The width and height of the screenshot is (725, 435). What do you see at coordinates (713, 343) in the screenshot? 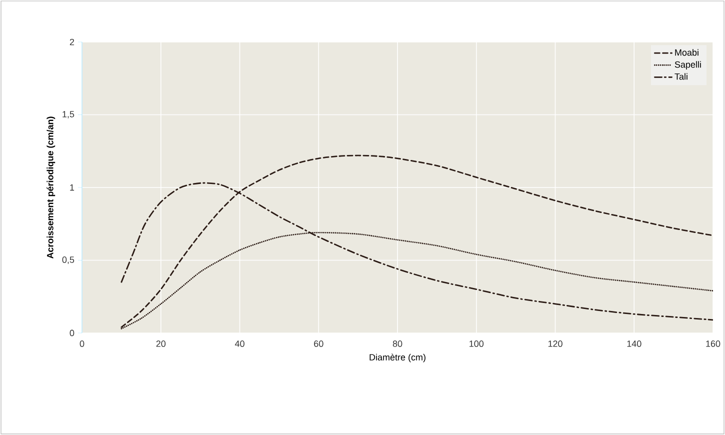
I see `x-tick-label: 160` at bounding box center [713, 343].